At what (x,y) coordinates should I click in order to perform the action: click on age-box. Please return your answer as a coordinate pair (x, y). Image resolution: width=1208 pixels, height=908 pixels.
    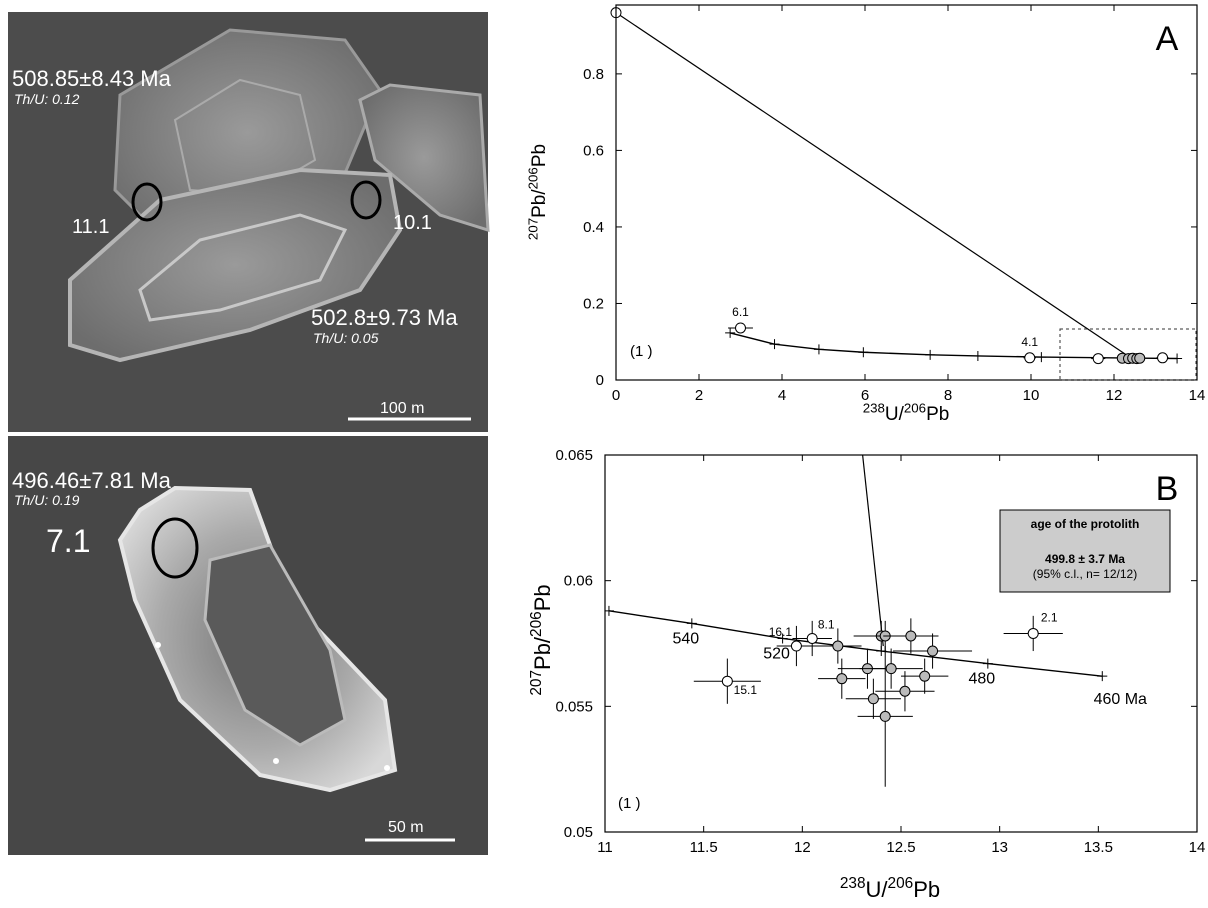
    Looking at the image, I should click on (1085, 551).